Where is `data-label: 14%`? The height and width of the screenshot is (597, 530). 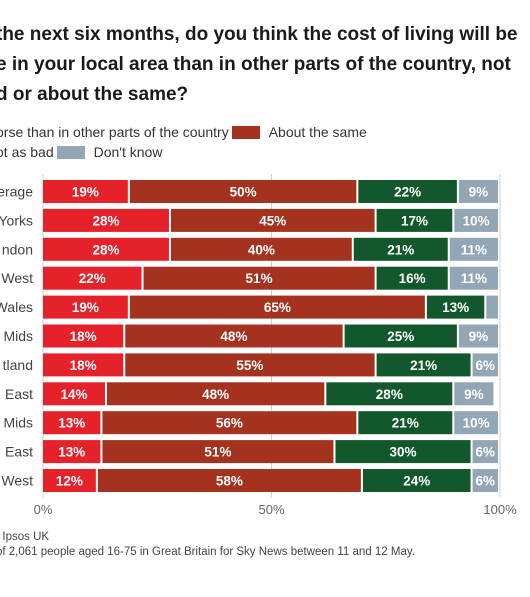 data-label: 14% is located at coordinates (73, 394).